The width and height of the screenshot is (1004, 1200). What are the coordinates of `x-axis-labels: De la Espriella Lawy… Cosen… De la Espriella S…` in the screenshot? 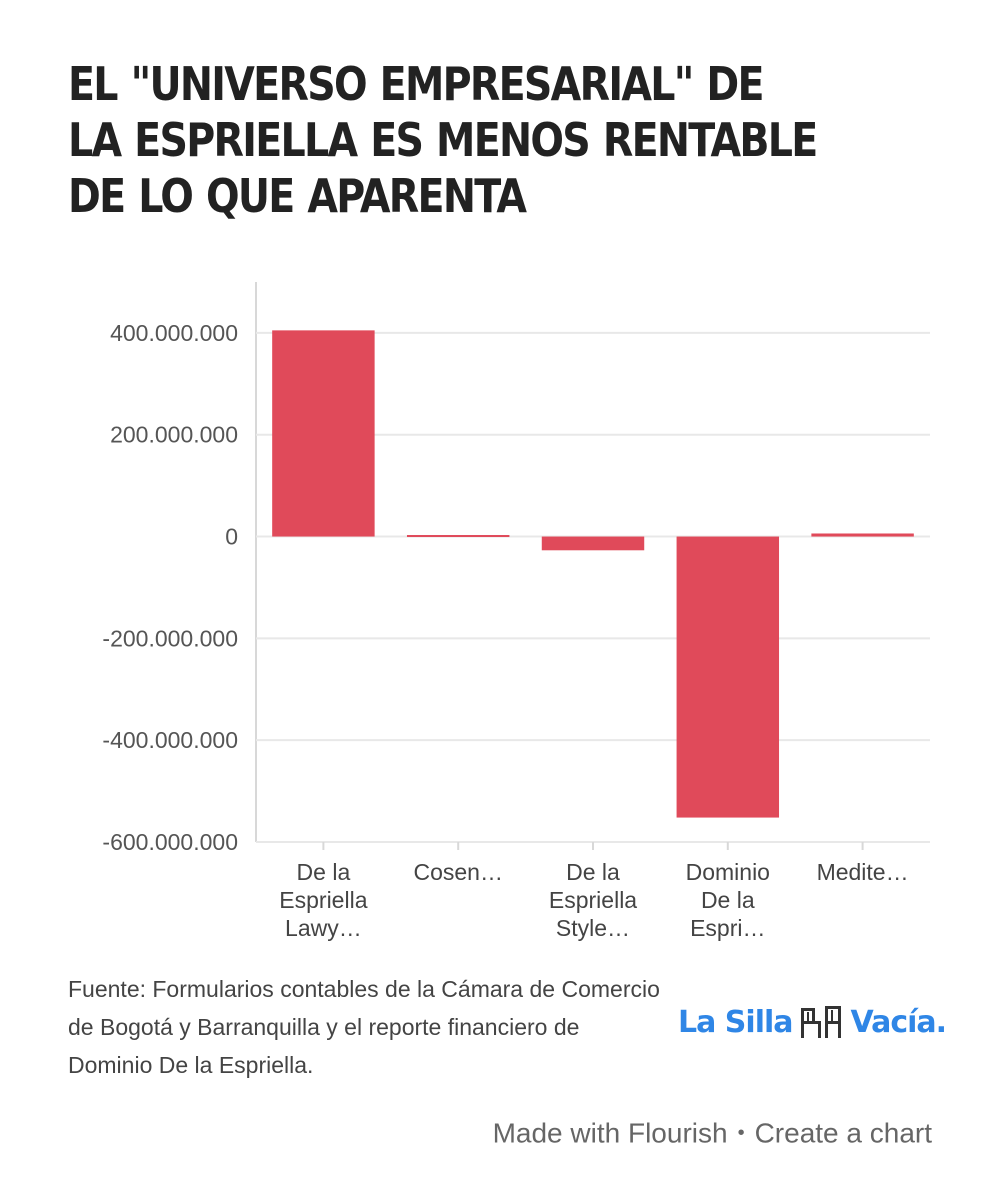 It's located at (594, 891).